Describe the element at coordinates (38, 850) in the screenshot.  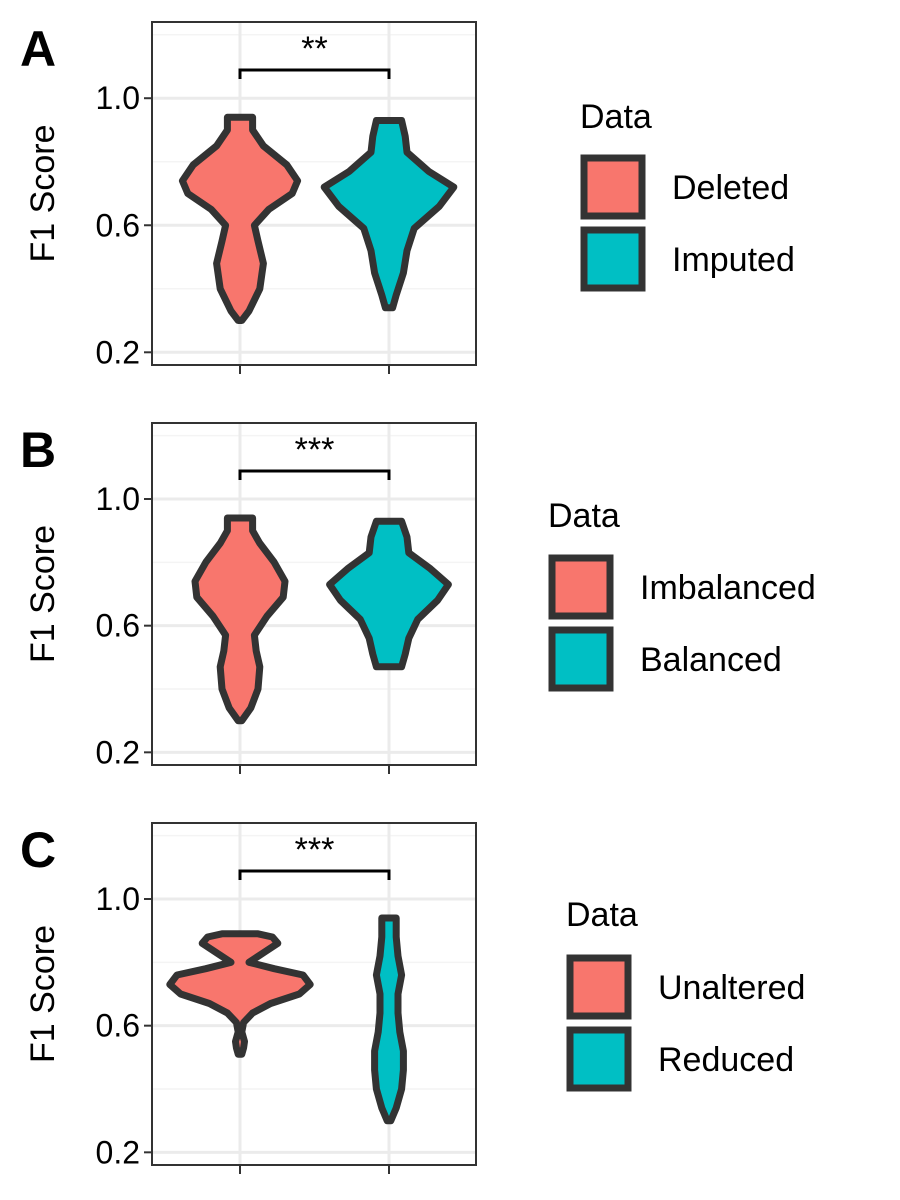
I see `panel-letter: C` at that location.